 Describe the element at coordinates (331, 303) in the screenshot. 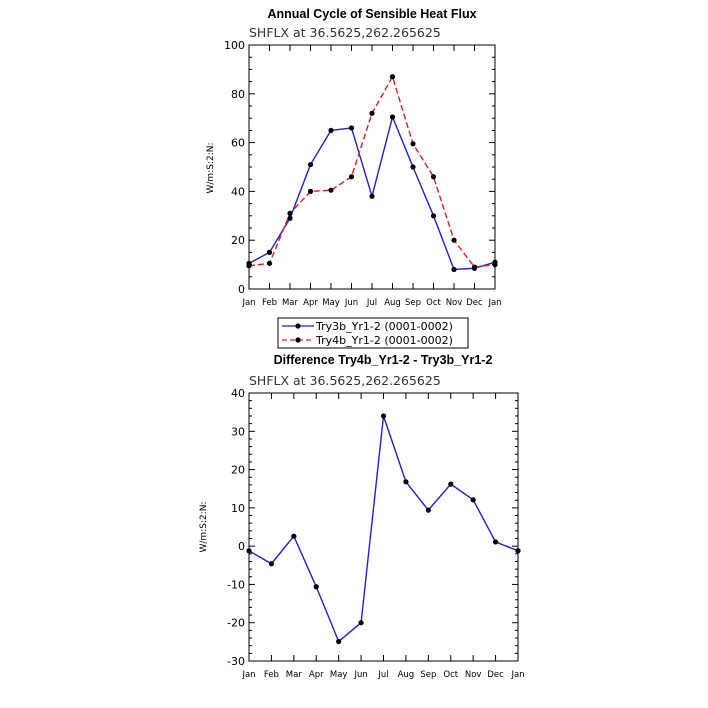

I see `top-x-tick-label: May` at that location.